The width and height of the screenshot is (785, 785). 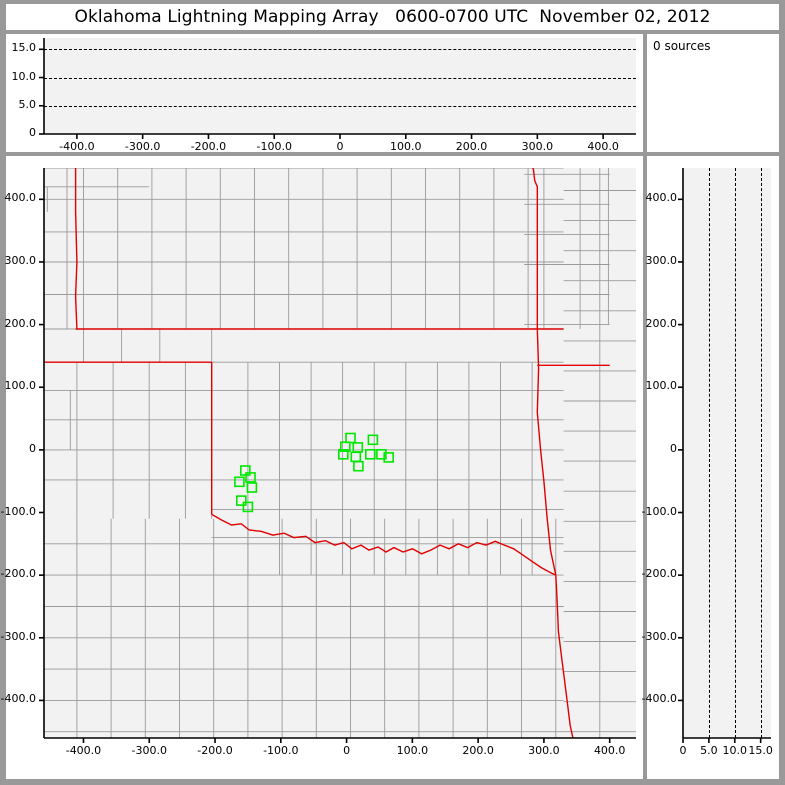 I want to click on time-height-axes, so click(x=337, y=88).